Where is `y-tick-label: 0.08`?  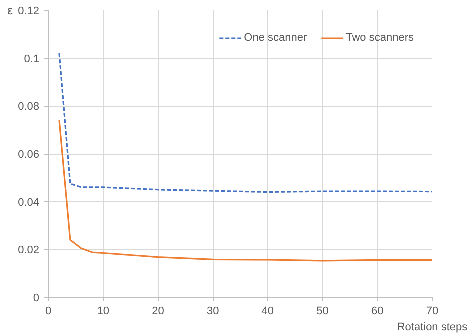 y-tick-label: 0.08 is located at coordinates (29, 107).